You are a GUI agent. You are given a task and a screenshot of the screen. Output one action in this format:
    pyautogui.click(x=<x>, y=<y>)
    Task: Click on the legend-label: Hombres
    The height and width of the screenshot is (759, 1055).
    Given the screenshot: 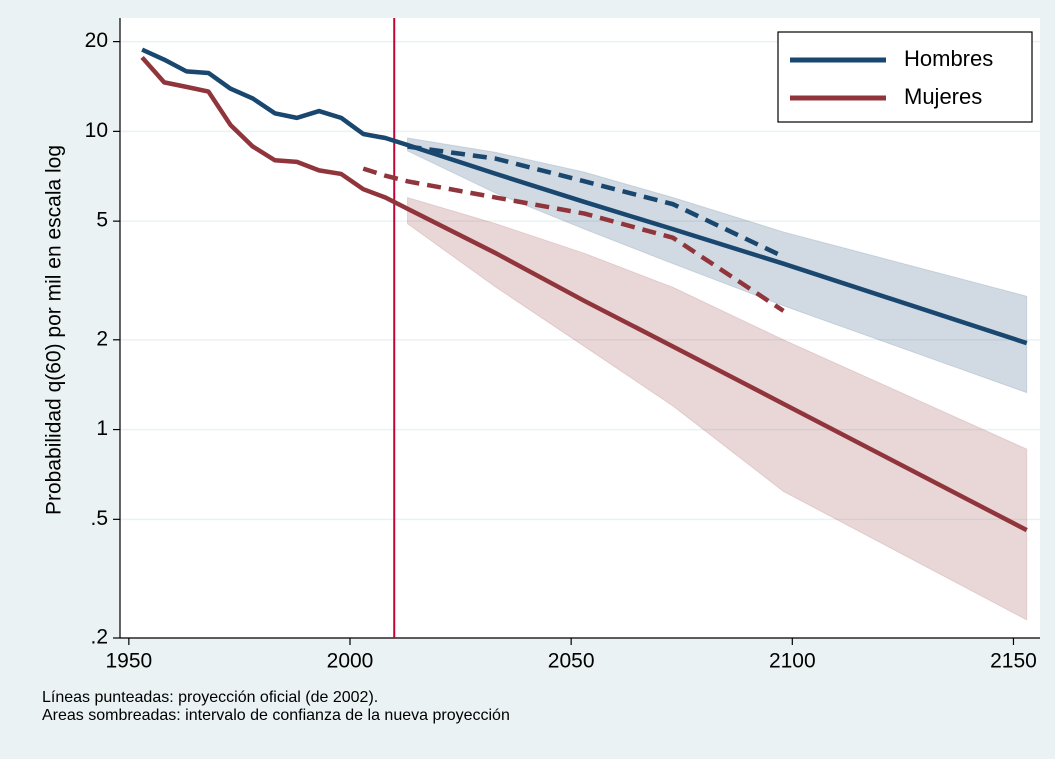 What is the action you would take?
    pyautogui.click(x=948, y=58)
    